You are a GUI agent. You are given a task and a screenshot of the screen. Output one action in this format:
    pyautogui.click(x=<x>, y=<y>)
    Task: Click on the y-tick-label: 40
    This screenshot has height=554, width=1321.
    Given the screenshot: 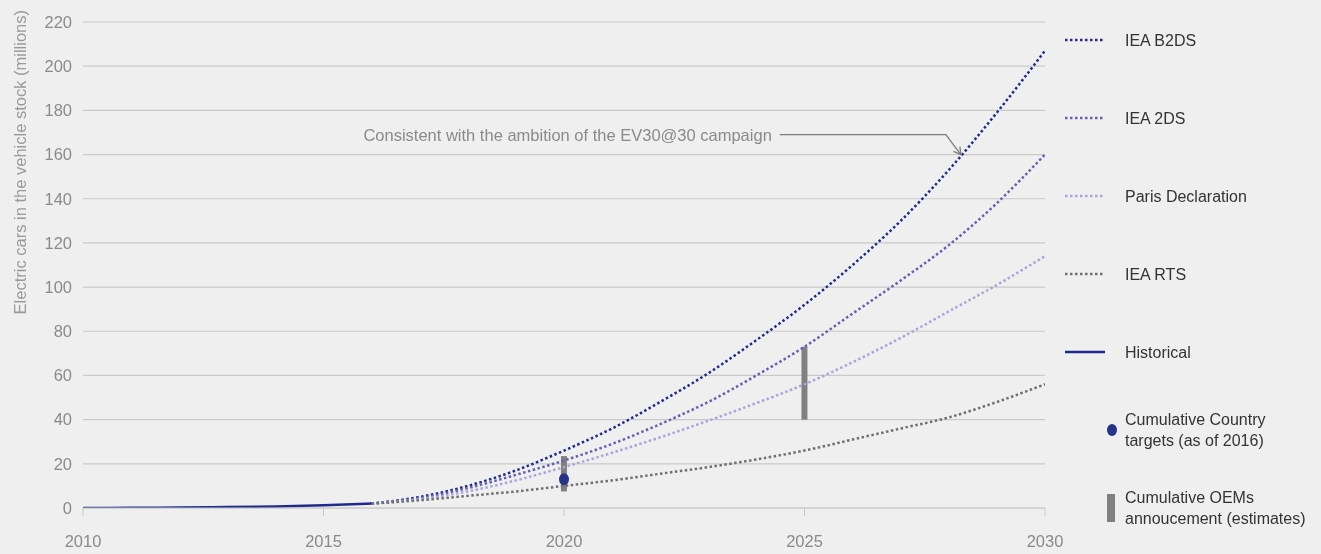 What is the action you would take?
    pyautogui.click(x=62, y=419)
    